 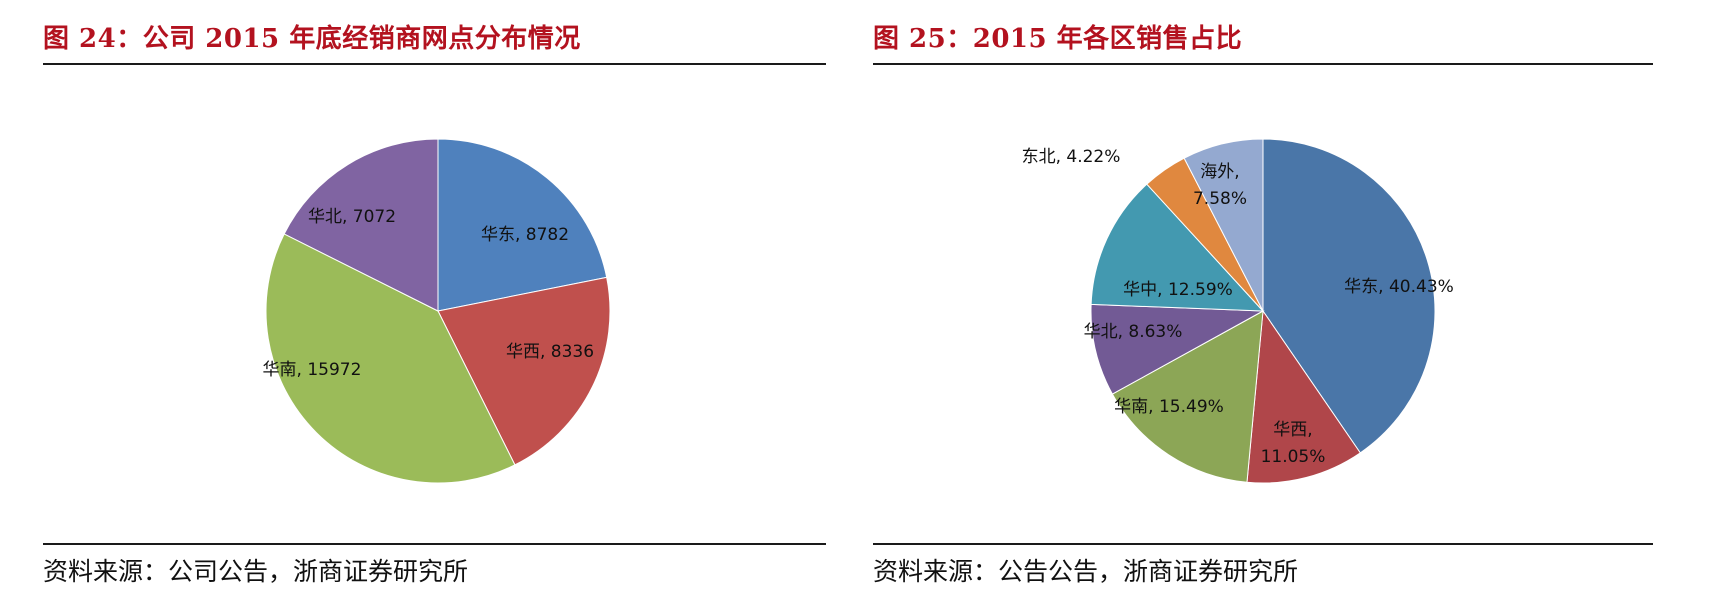 What do you see at coordinates (312, 39) in the screenshot?
I see `figure-24-title: 图 24：公司 2015 年底经销商网点分布情况` at bounding box center [312, 39].